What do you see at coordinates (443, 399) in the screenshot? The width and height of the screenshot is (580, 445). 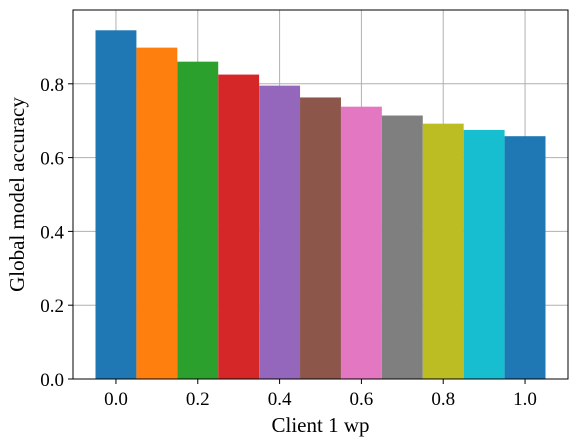 I see `x-tick-label: 0.8` at bounding box center [443, 399].